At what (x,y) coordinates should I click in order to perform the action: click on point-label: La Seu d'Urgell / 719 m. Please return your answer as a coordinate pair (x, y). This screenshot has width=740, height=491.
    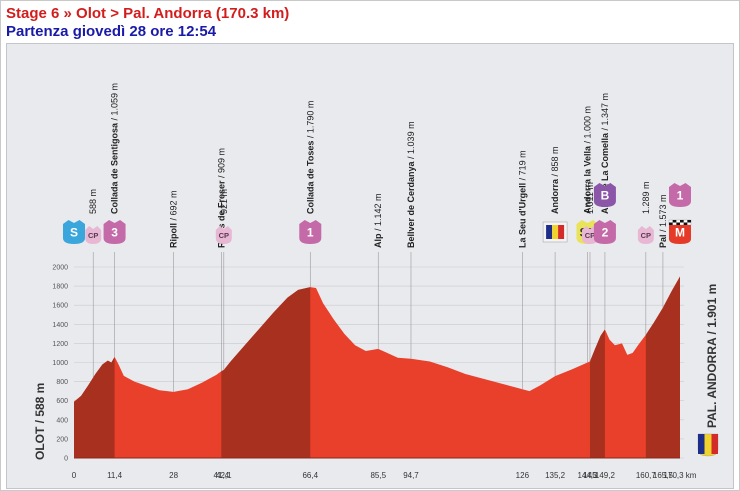
    Looking at the image, I should click on (522, 199).